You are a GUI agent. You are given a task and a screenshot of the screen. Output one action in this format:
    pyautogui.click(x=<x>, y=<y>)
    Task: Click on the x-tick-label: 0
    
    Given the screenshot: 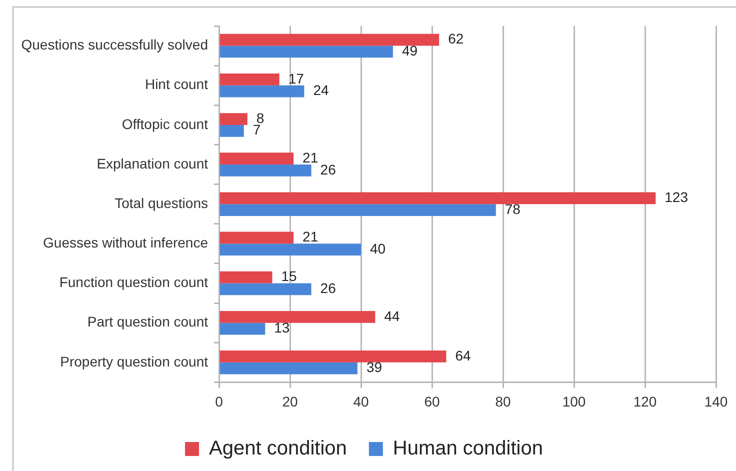 What is the action you would take?
    pyautogui.click(x=219, y=401)
    